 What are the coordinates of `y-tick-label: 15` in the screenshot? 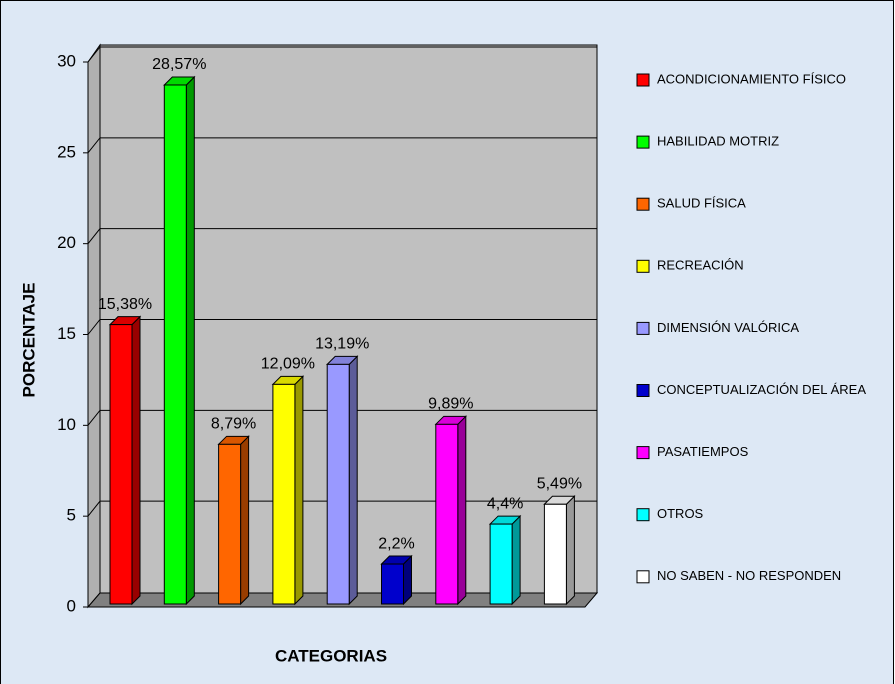 It's located at (66, 333).